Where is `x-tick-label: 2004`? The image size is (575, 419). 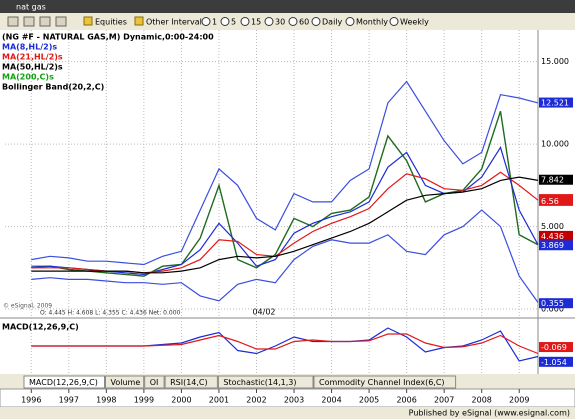
x-tick-label: 2004 is located at coordinates (331, 400).